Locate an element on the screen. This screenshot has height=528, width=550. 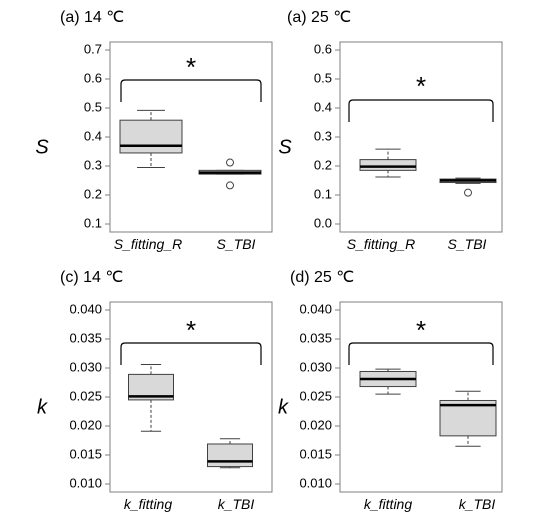
panel-title: (d) 25 ℃ is located at coordinates (322, 277).